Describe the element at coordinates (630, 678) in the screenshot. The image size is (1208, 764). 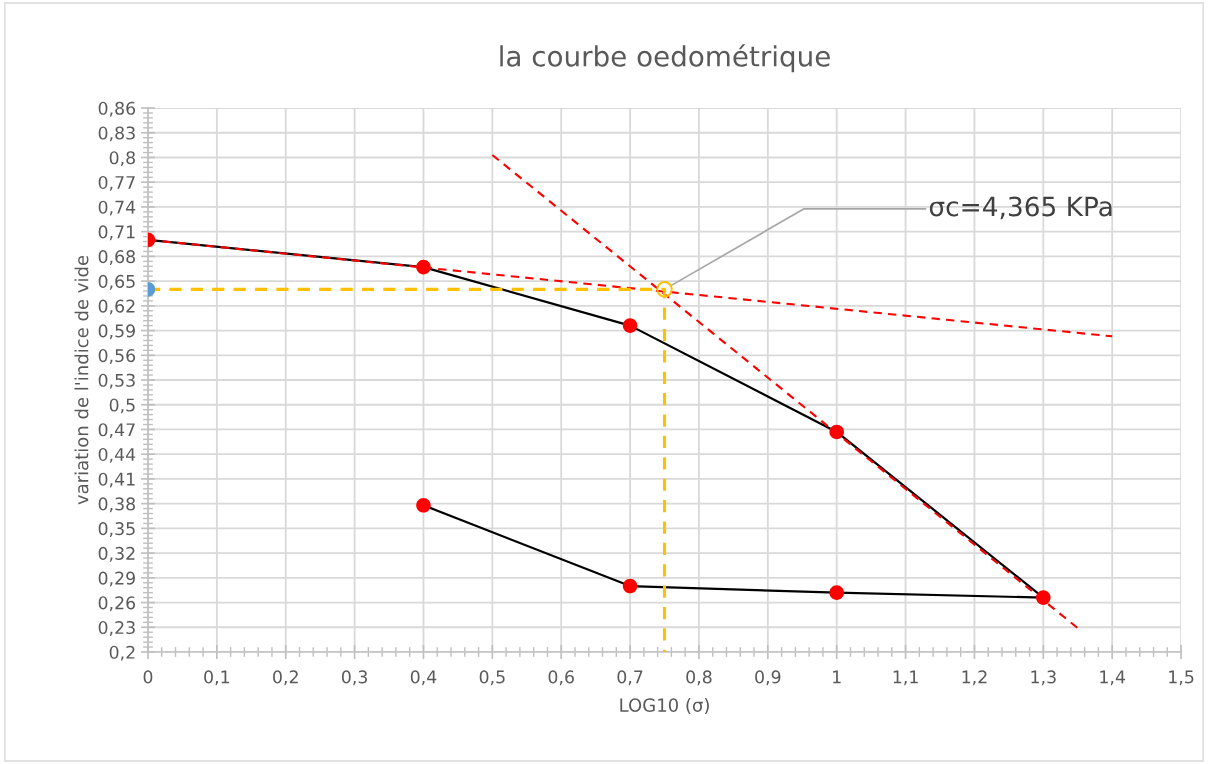
I see `x-tick-label: 0,7` at that location.